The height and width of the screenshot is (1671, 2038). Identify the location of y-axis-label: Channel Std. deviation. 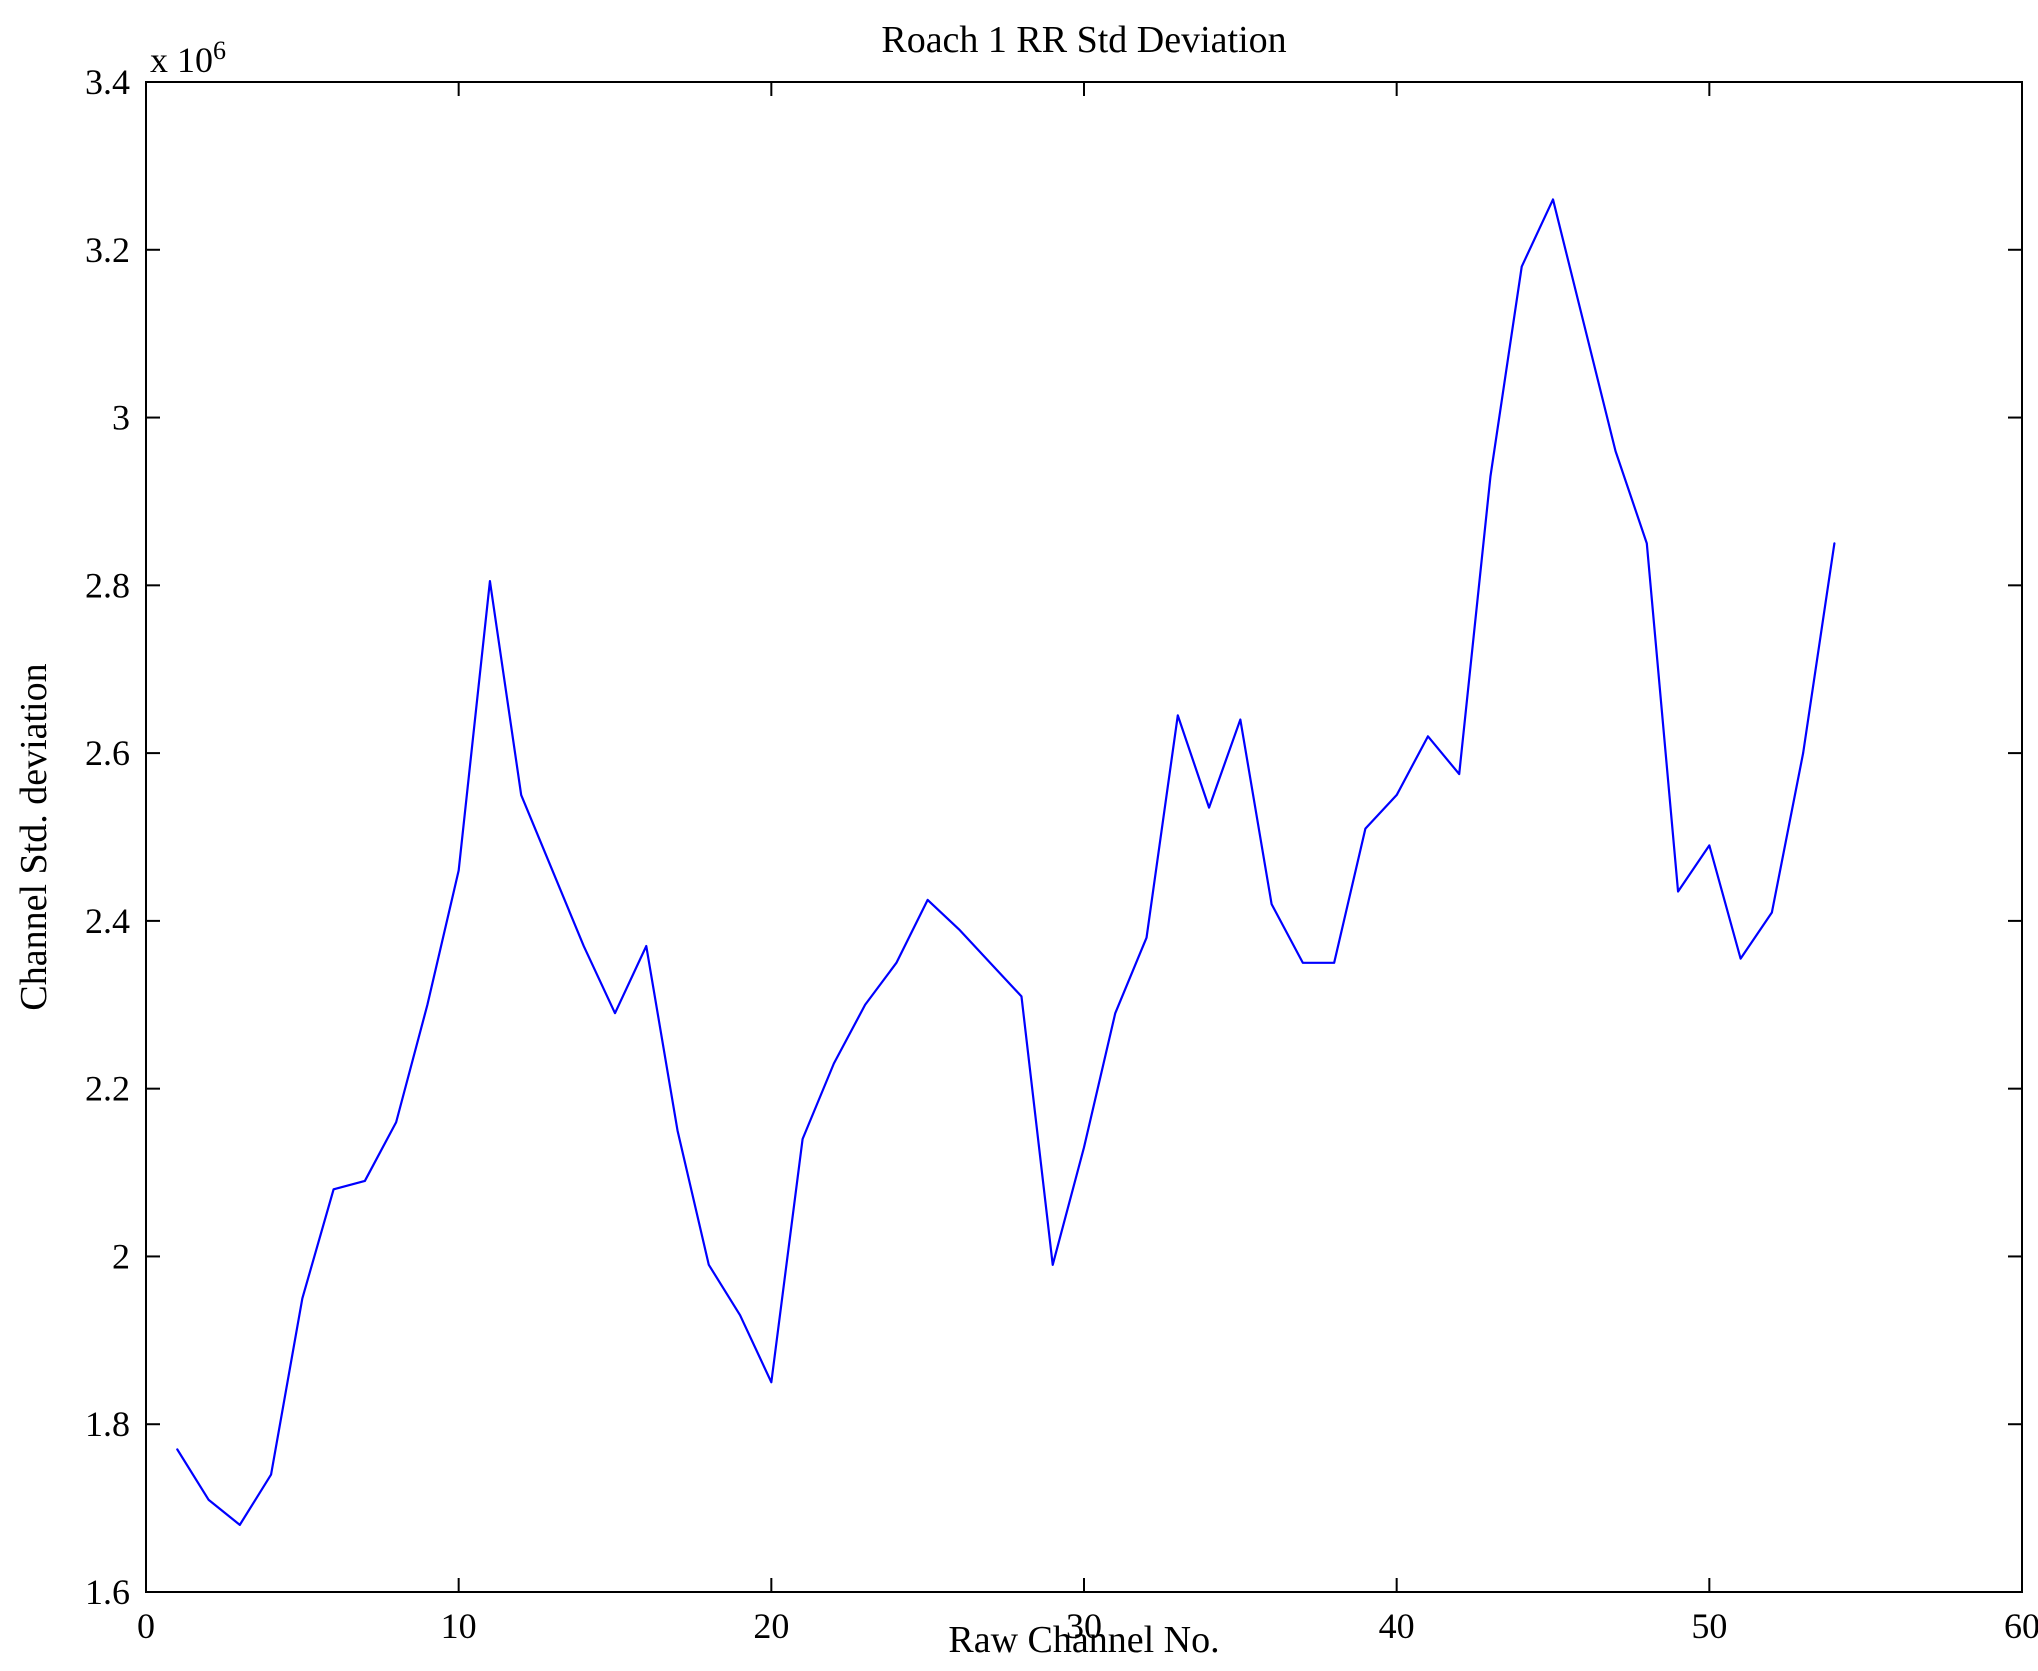
(34, 837).